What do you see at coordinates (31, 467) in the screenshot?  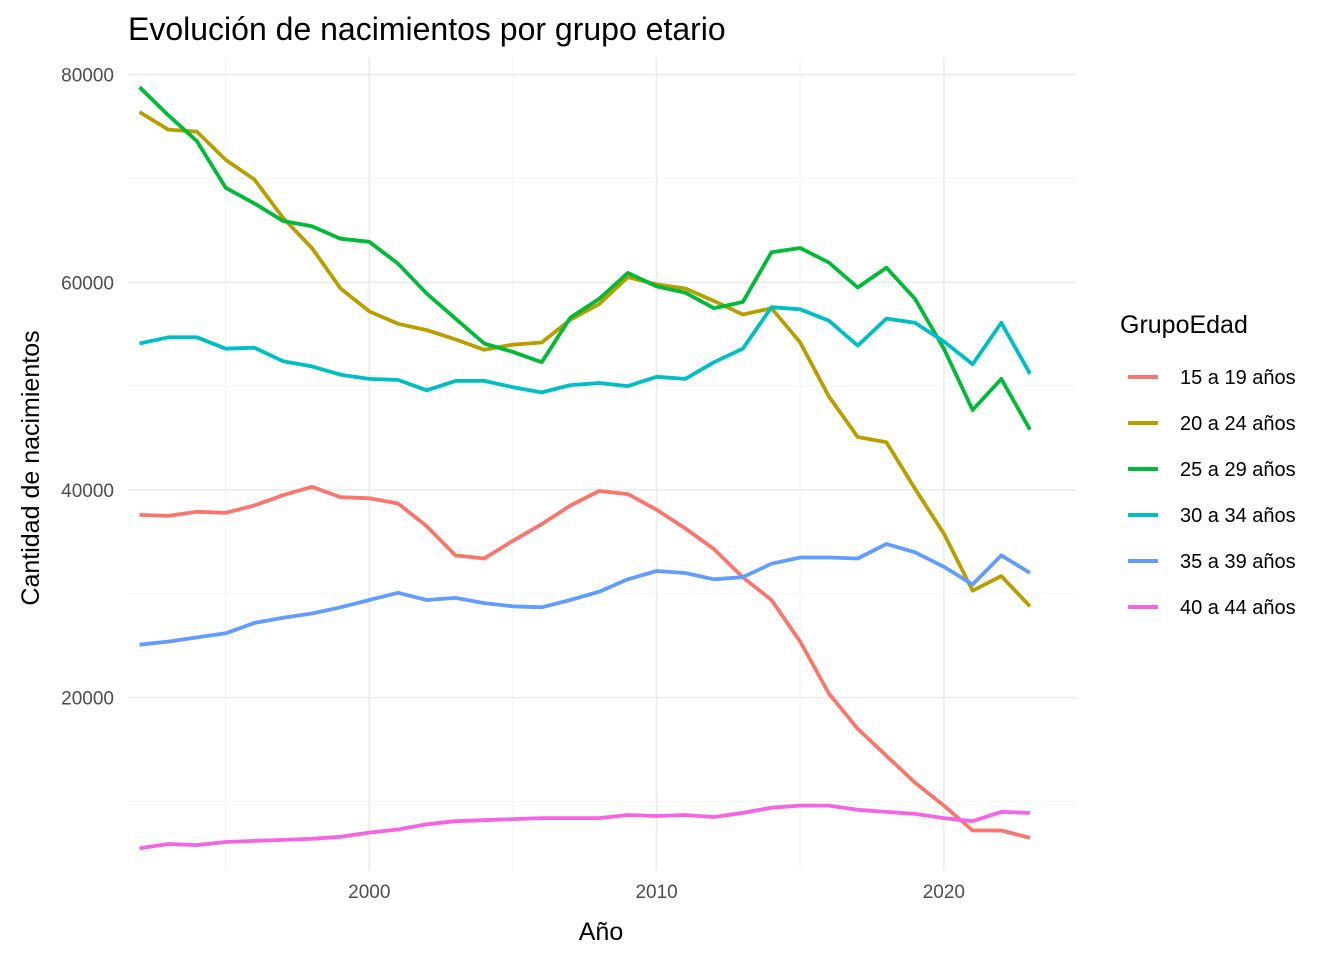 I see `y-axis-title: Cantidad de nacimientos` at bounding box center [31, 467].